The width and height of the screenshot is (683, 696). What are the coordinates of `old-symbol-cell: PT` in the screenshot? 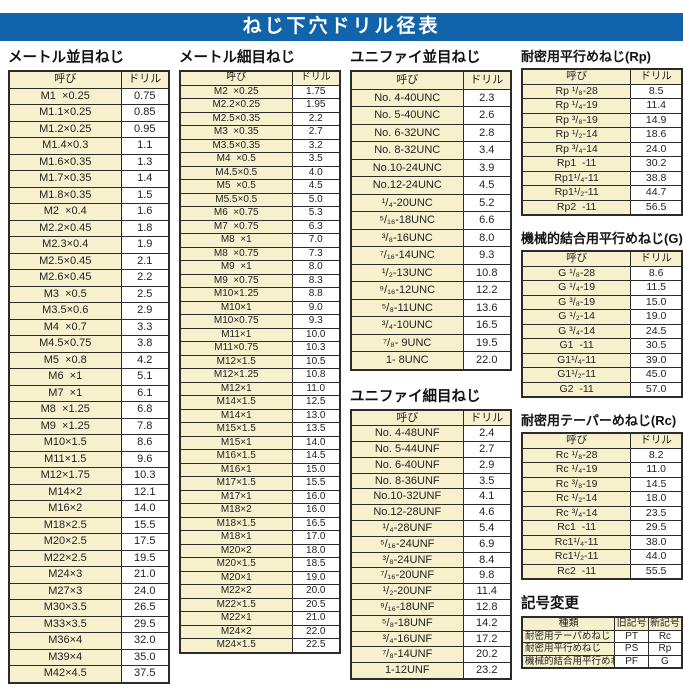 It's located at (631, 636).